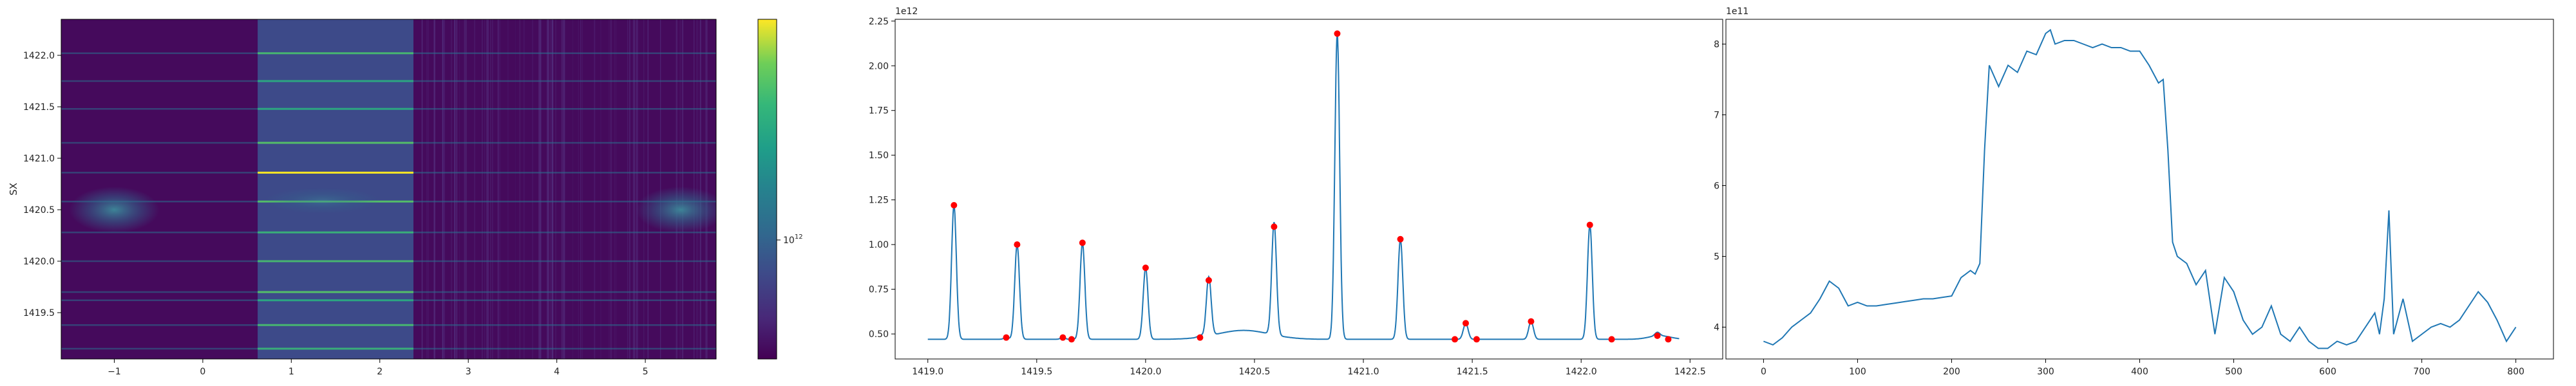  What do you see at coordinates (799, 237) in the screenshot?
I see `colorbar-tick-exponent: 12` at bounding box center [799, 237].